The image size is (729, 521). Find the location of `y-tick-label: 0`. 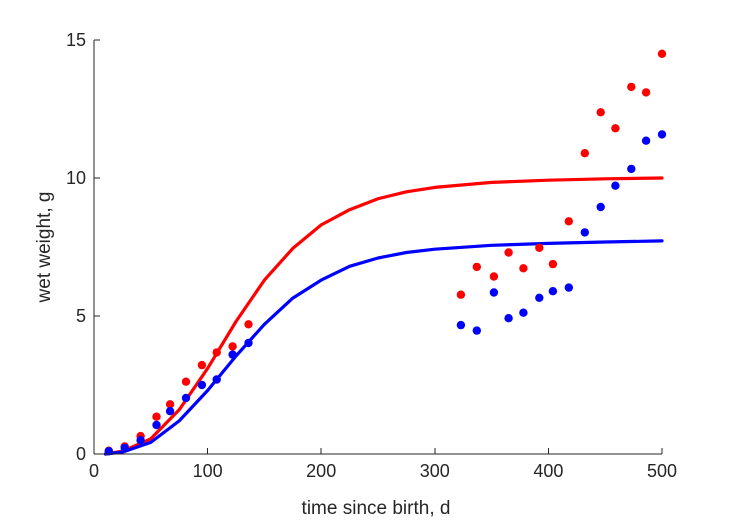

y-tick-label: 0 is located at coordinates (81, 454).